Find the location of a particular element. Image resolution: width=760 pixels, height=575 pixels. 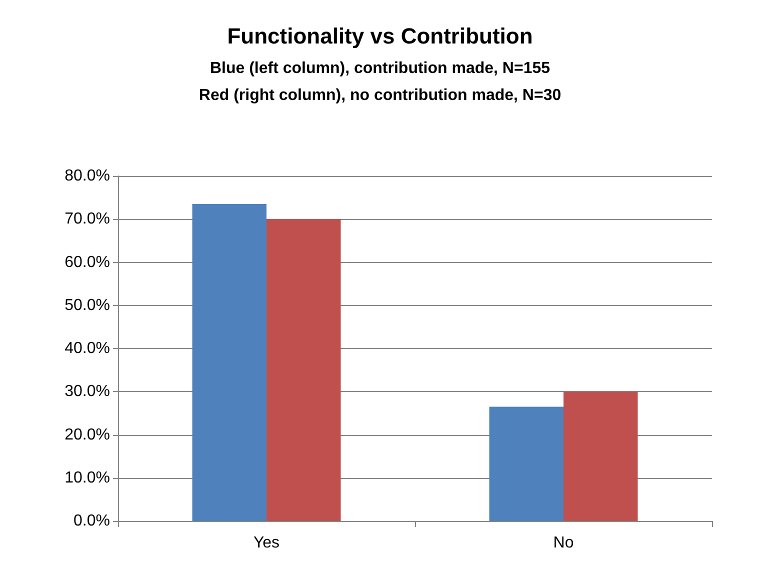

y-tick-label: 40.0% is located at coordinates (87, 348).